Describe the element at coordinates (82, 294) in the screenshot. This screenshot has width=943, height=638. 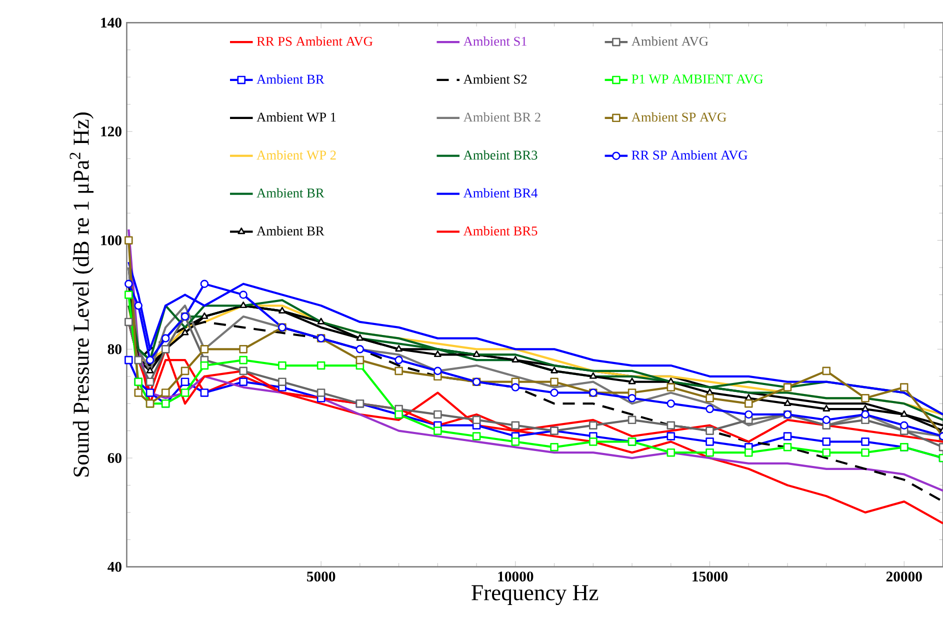
I see `y-axis-title: Sound Pressure Level (dB re 1 μPa$^{2}$ Hz)` at that location.